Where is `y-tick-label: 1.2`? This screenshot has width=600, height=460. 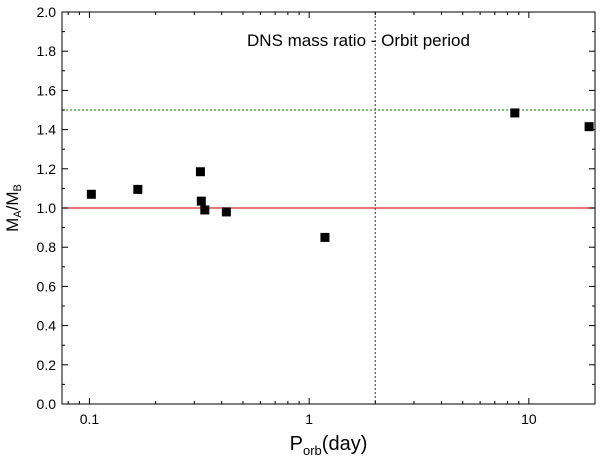 y-tick-label: 1.2 is located at coordinates (47, 169).